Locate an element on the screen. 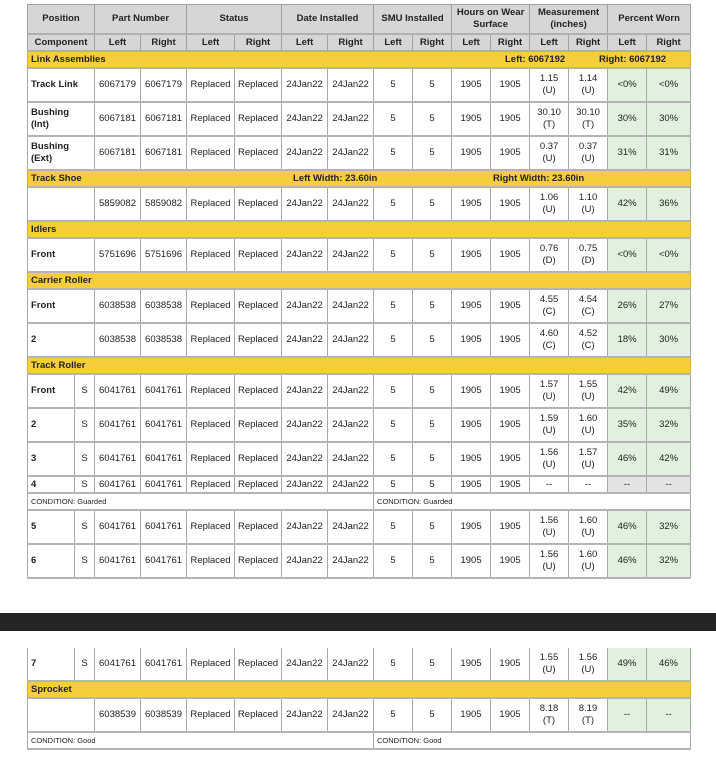 The width and height of the screenshot is (716, 761). page-break-band is located at coordinates (358, 622).